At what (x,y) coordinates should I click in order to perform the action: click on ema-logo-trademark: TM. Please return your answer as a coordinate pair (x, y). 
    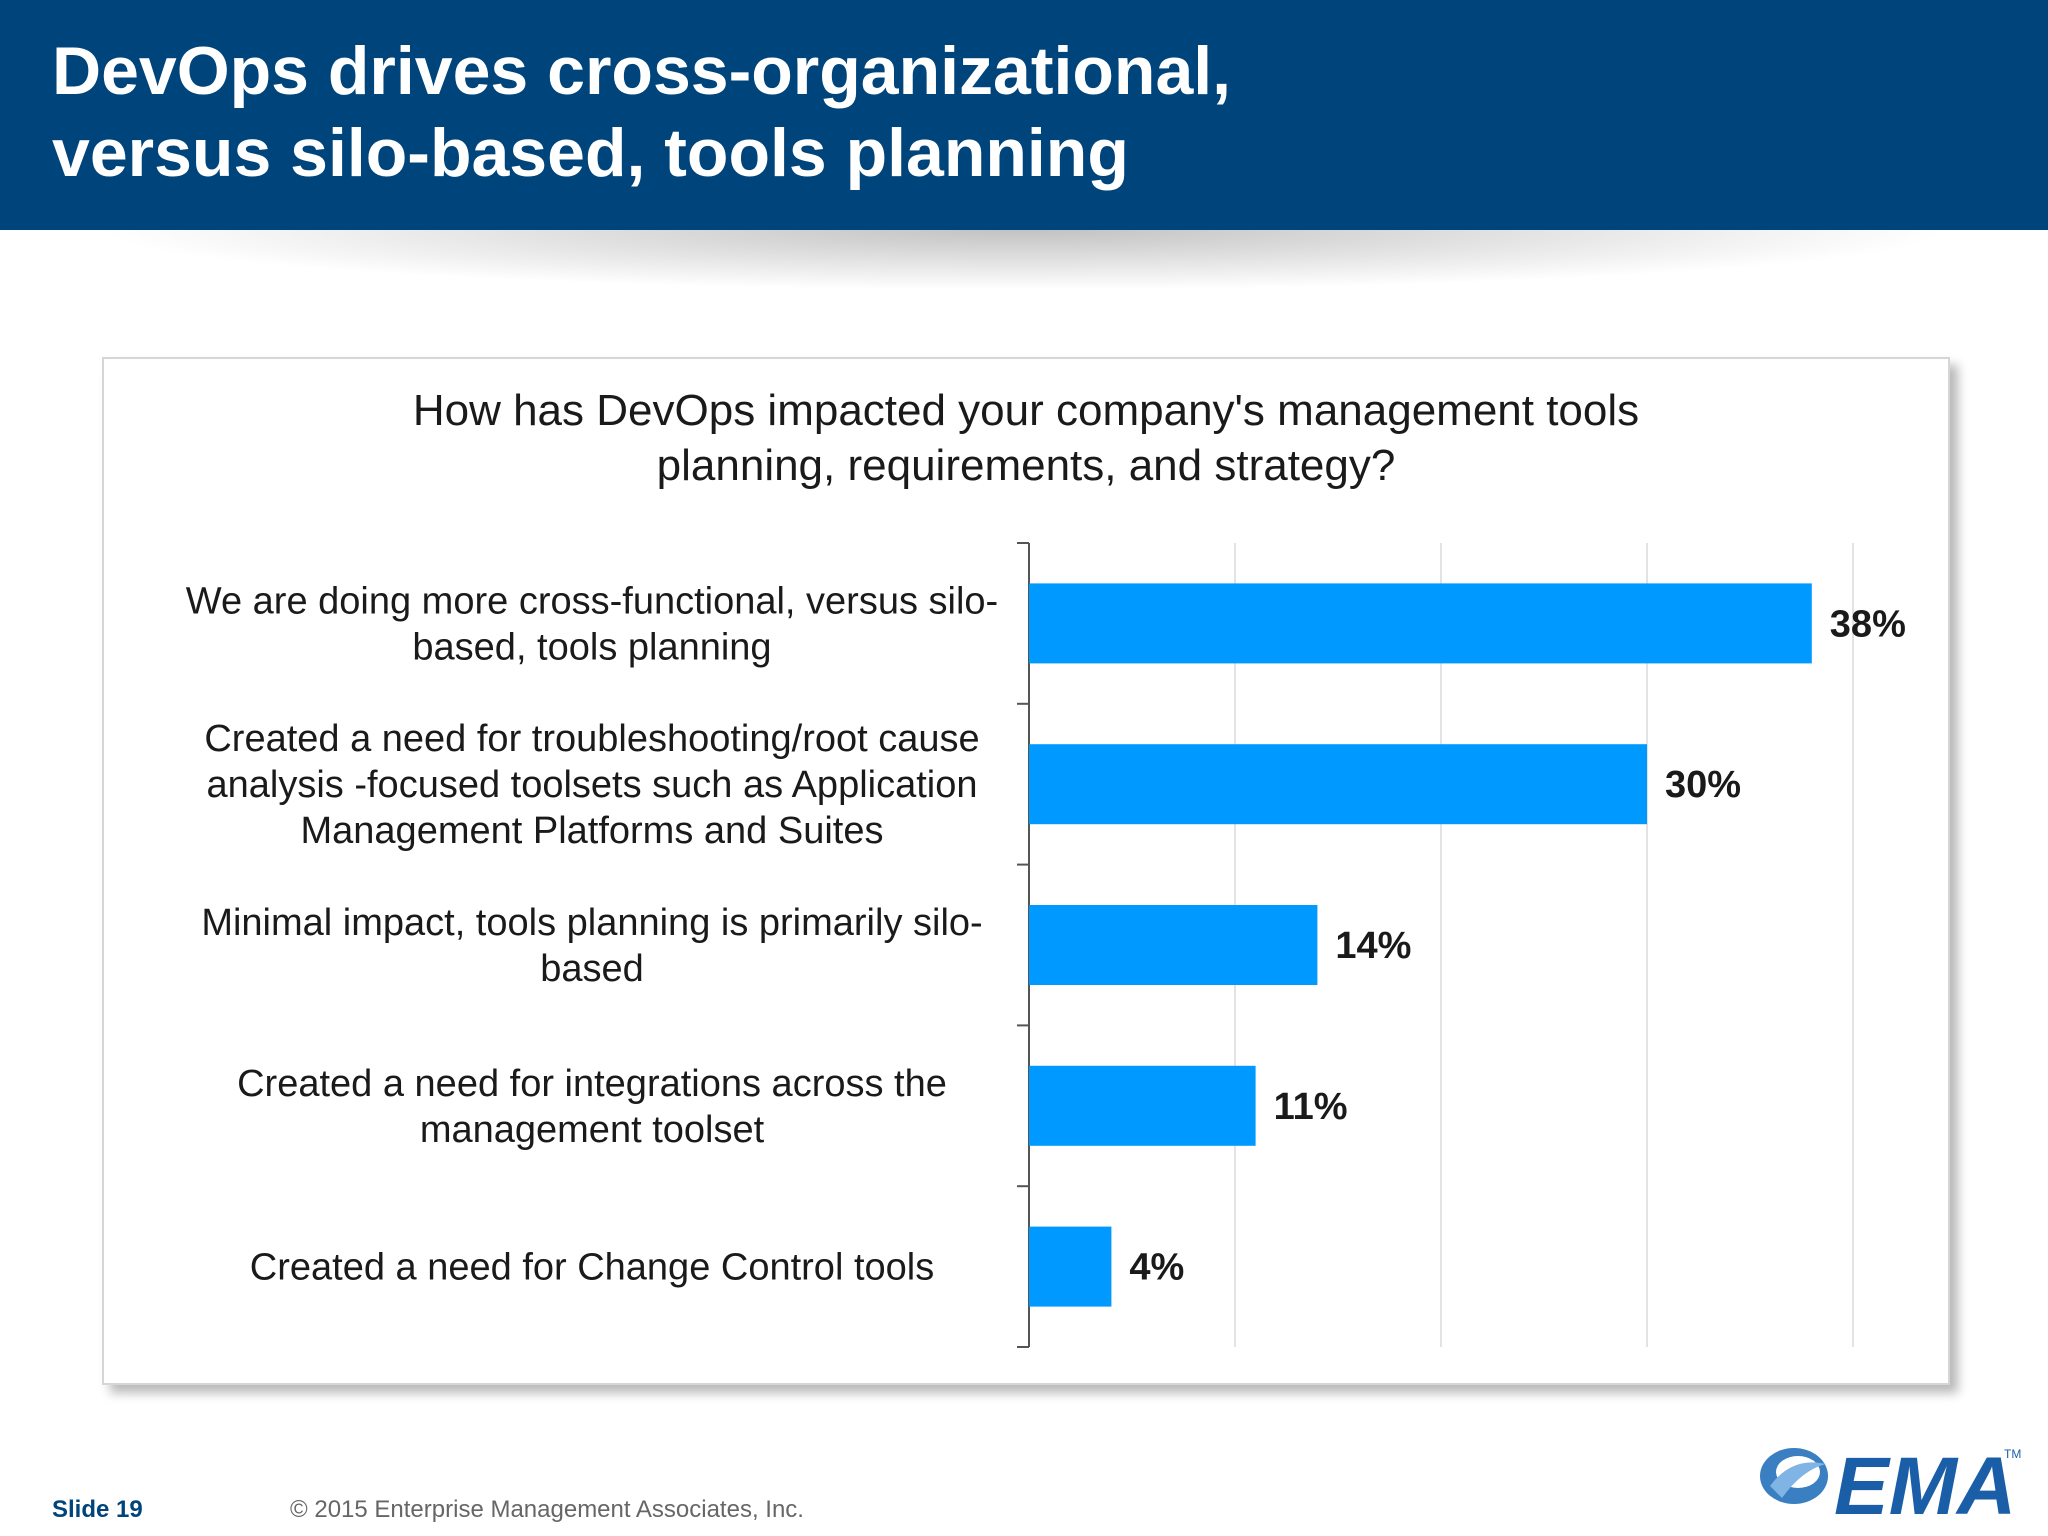
    Looking at the image, I should click on (2012, 1454).